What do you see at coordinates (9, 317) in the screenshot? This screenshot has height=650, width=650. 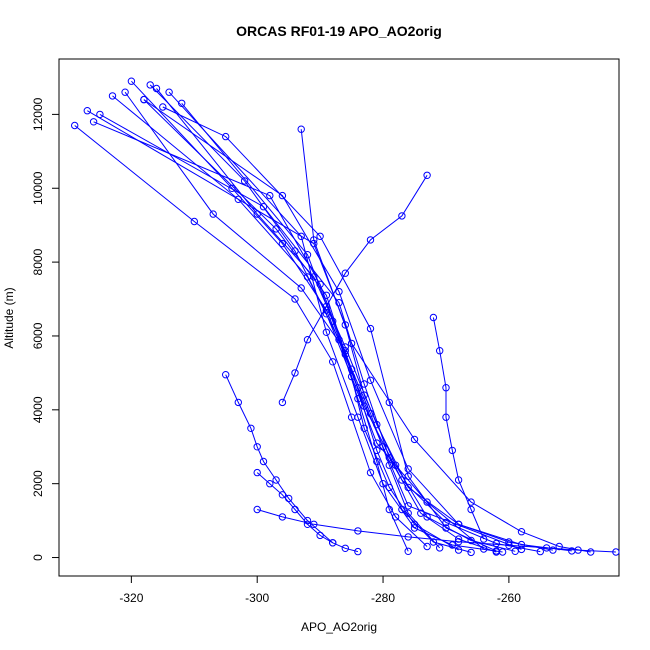 I see `y-axis-label: Altitude (m)` at bounding box center [9, 317].